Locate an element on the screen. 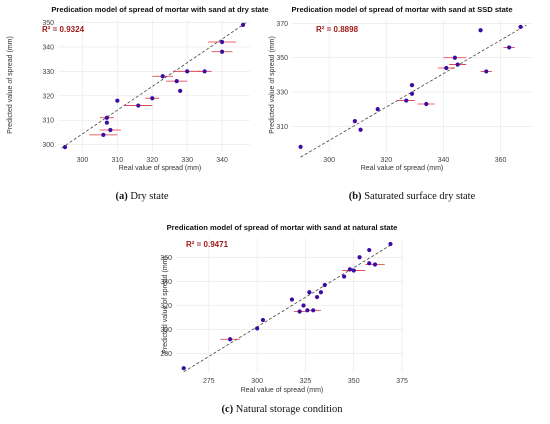 Image resolution: width=550 pixels, height=424 pixels. y-tick-label: 360 is located at coordinates (166, 258).